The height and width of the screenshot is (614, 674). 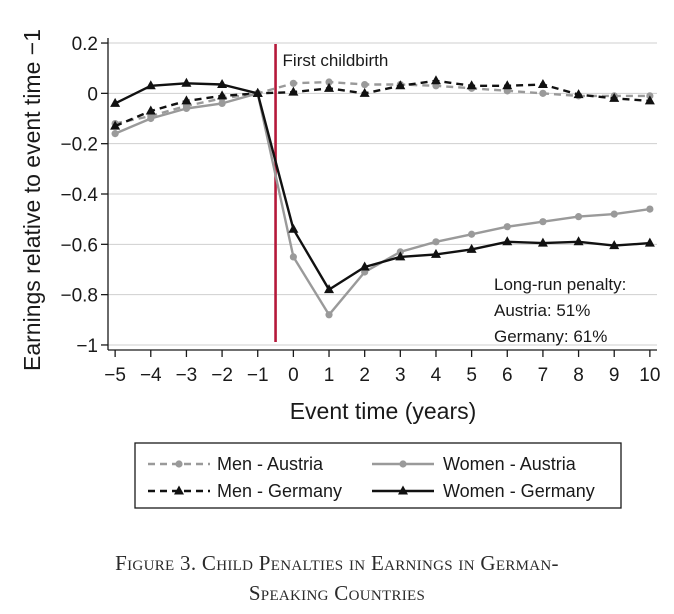 What do you see at coordinates (79, 195) in the screenshot?
I see `y-tick-label-3: −0.4` at bounding box center [79, 195].